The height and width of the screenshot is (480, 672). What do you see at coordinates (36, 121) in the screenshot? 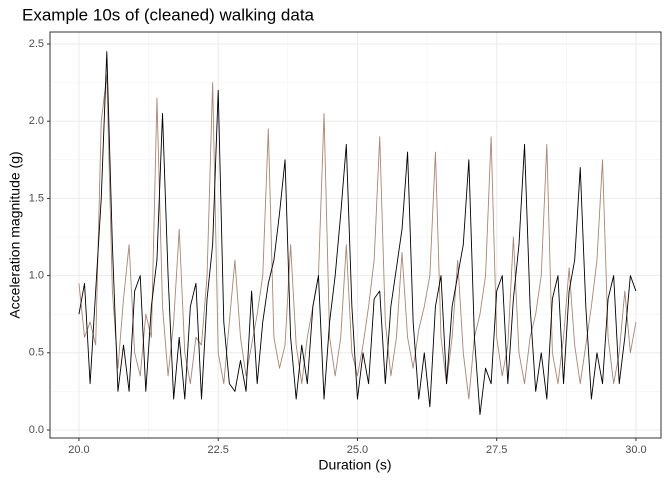
I see `y-tick-label: 2.0` at bounding box center [36, 121].